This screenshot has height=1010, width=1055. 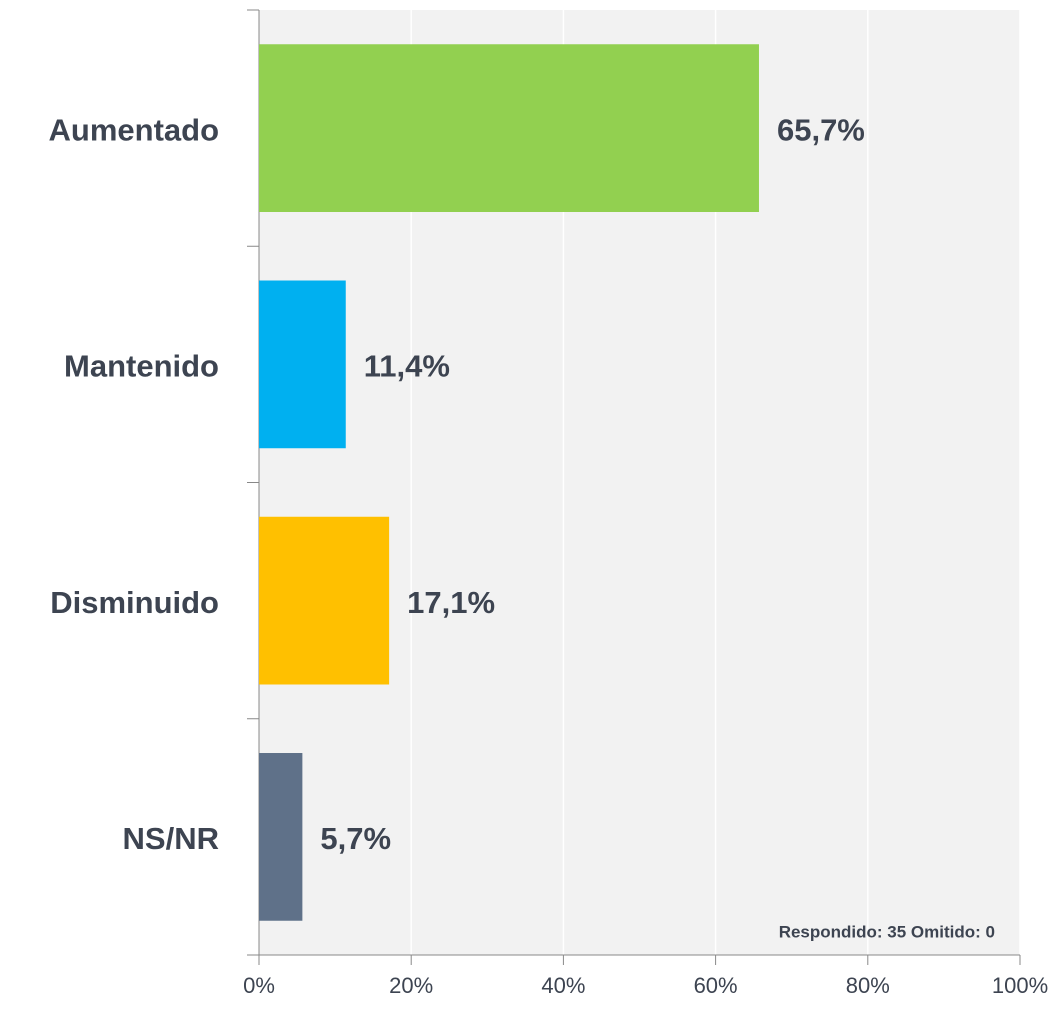 I want to click on x-tick-label: 80%, so click(x=868, y=985).